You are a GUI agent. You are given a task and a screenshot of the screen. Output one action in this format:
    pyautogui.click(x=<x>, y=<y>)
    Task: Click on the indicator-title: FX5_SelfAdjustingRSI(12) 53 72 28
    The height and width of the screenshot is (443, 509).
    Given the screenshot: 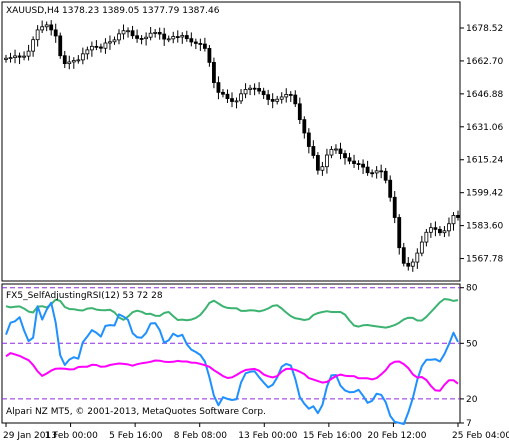 What is the action you would take?
    pyautogui.click(x=84, y=296)
    